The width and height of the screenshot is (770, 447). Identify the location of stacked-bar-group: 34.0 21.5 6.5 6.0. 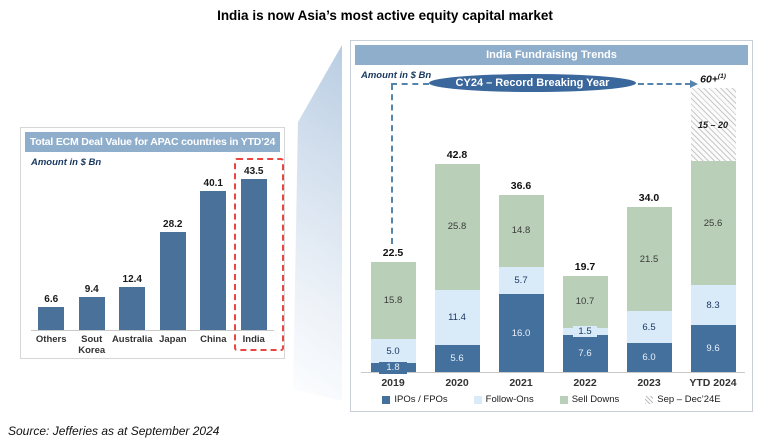
(649, 282).